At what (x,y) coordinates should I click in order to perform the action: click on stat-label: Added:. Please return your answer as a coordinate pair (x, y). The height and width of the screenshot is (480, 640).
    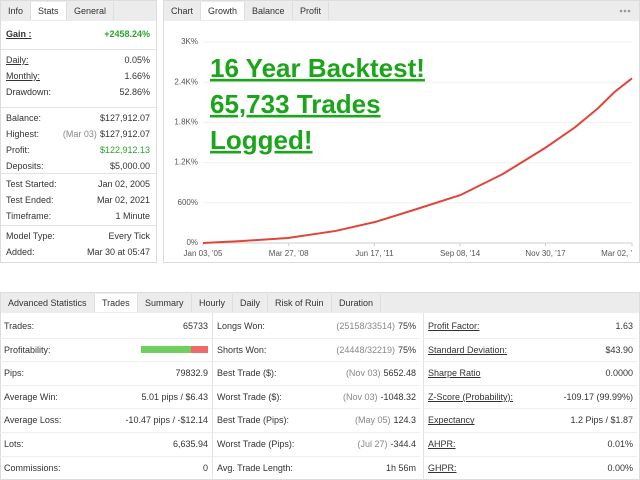
    Looking at the image, I should click on (20, 252).